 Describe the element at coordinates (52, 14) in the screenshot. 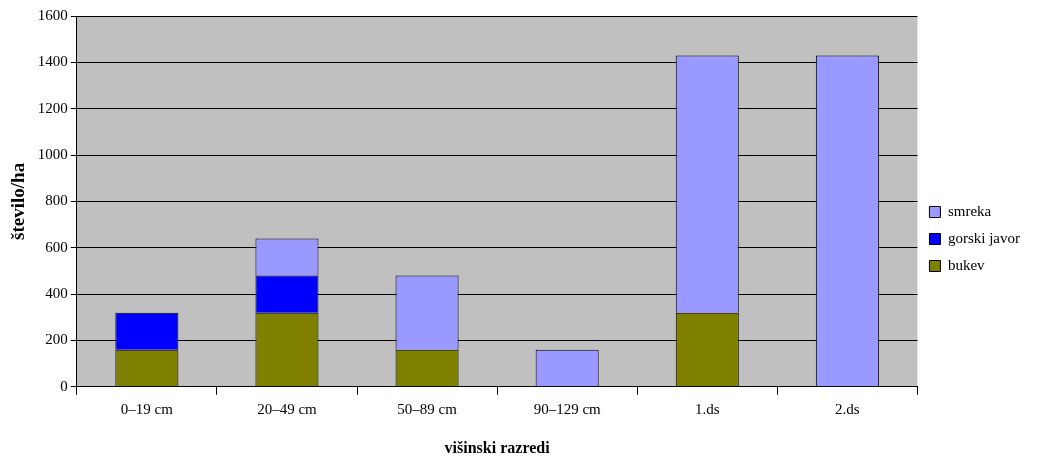

I see `y-tick-label: 1600` at that location.